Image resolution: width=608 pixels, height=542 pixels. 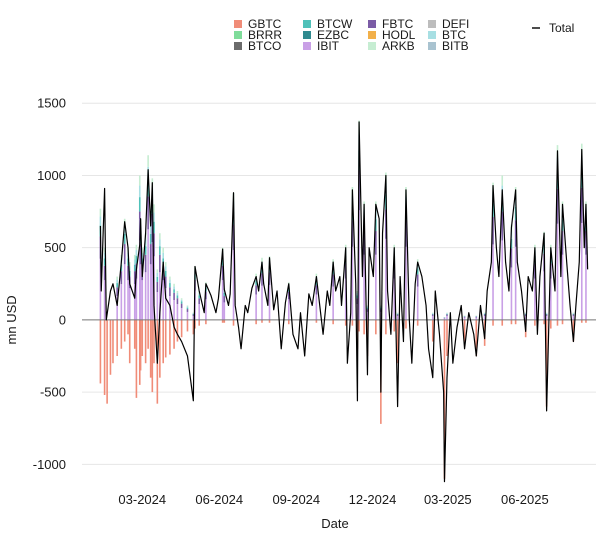 What do you see at coordinates (399, 35) in the screenshot?
I see `legend-label-hodl: HODL` at bounding box center [399, 35].